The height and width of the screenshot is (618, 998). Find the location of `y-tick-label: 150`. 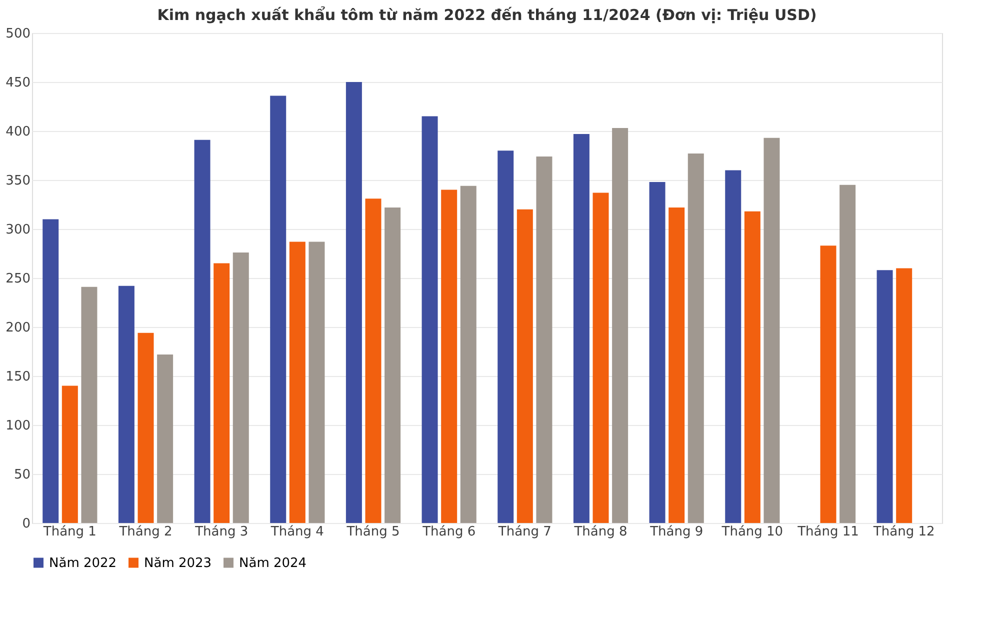

y-tick-label: 150 is located at coordinates (18, 377).